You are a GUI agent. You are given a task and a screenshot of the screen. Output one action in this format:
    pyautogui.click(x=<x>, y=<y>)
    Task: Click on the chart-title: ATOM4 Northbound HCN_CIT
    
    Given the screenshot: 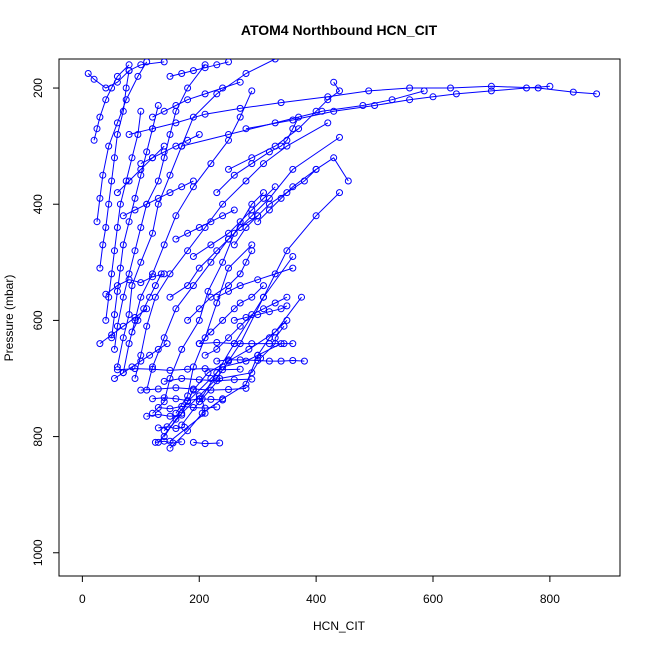 What is the action you would take?
    pyautogui.click(x=339, y=30)
    